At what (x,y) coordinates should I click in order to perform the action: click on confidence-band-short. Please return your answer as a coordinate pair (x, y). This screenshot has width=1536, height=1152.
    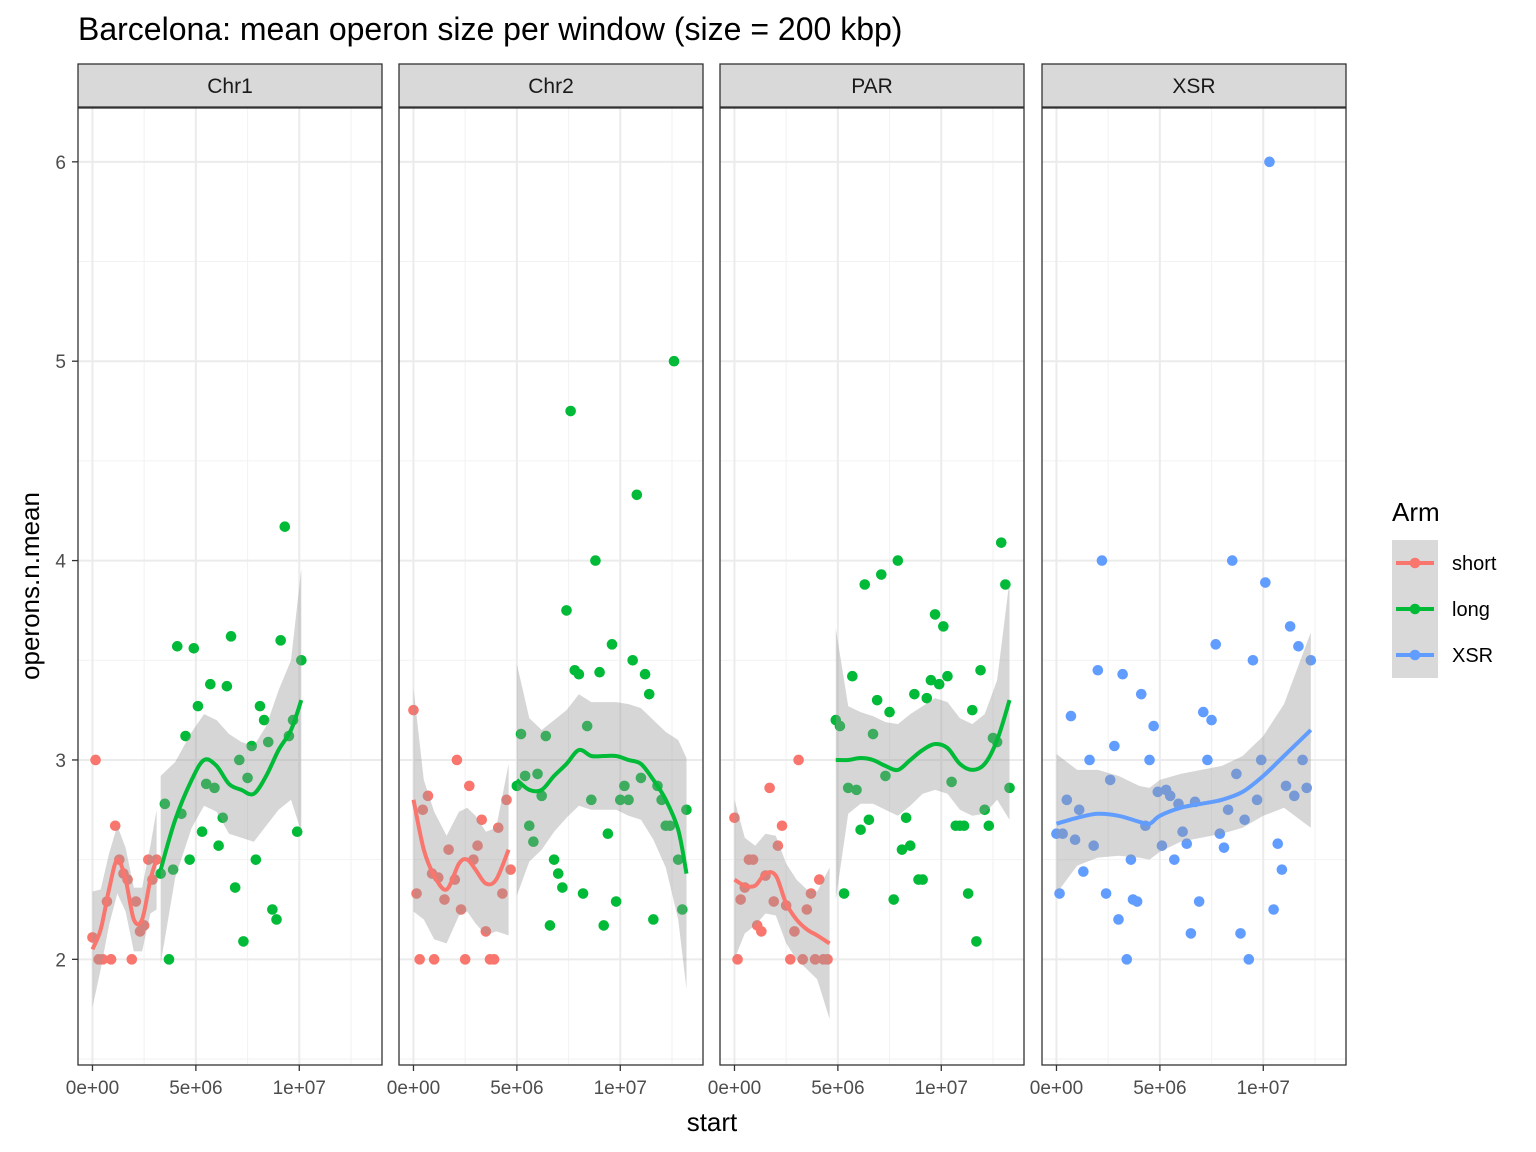
    Looking at the image, I should click on (124, 908).